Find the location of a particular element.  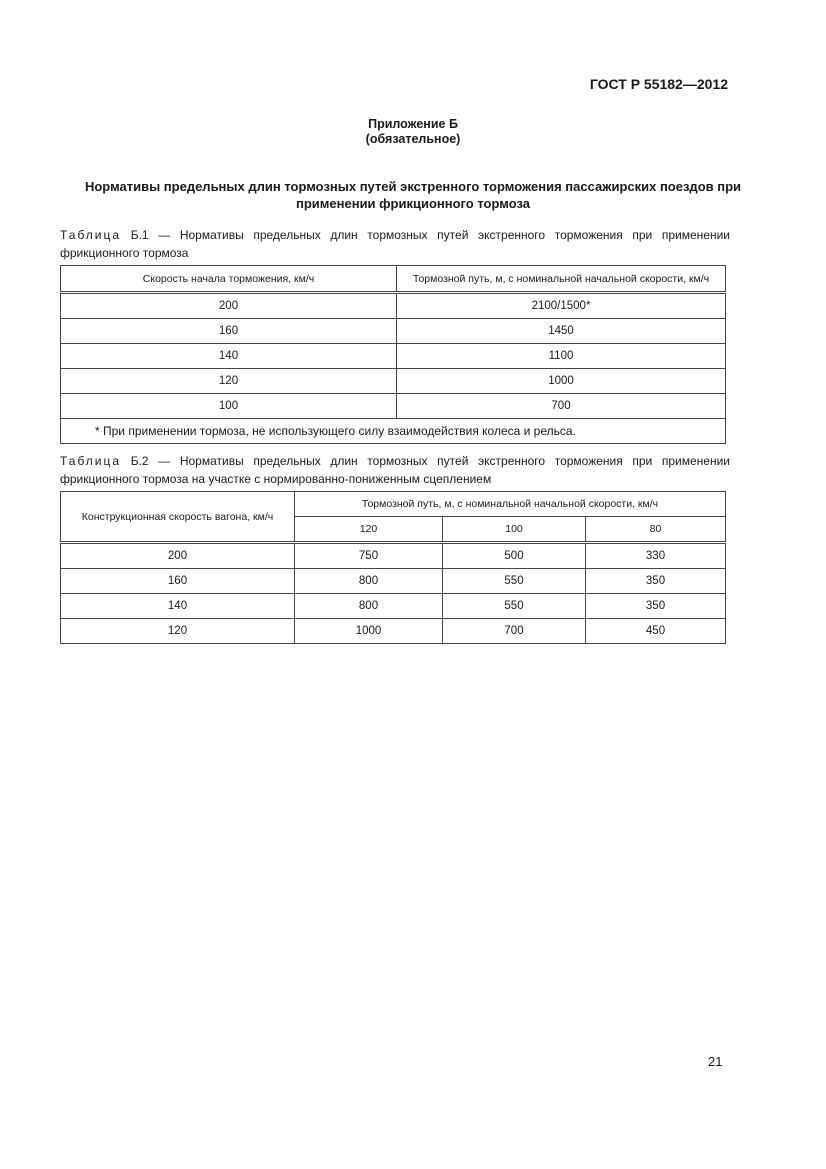

table-row: 140 1100 is located at coordinates (393, 356).